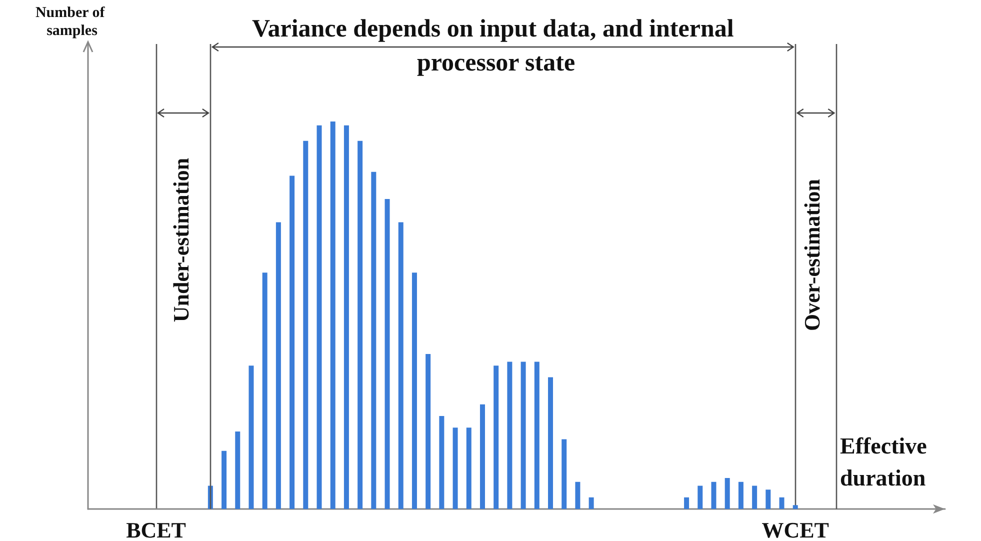 The width and height of the screenshot is (981, 541). What do you see at coordinates (812, 255) in the screenshot?
I see `annotation: Over-estimation` at bounding box center [812, 255].